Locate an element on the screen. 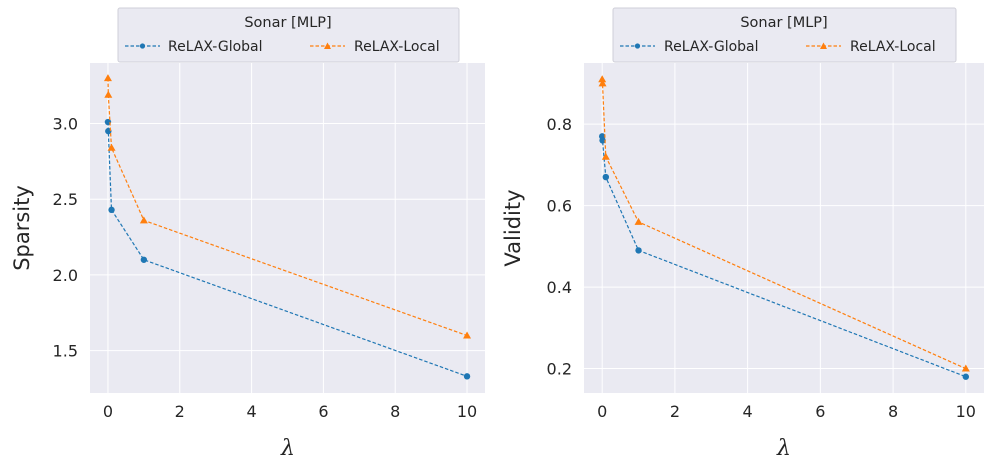 The height and width of the screenshot is (467, 989). y-tick-label: 0.6 is located at coordinates (559, 206).